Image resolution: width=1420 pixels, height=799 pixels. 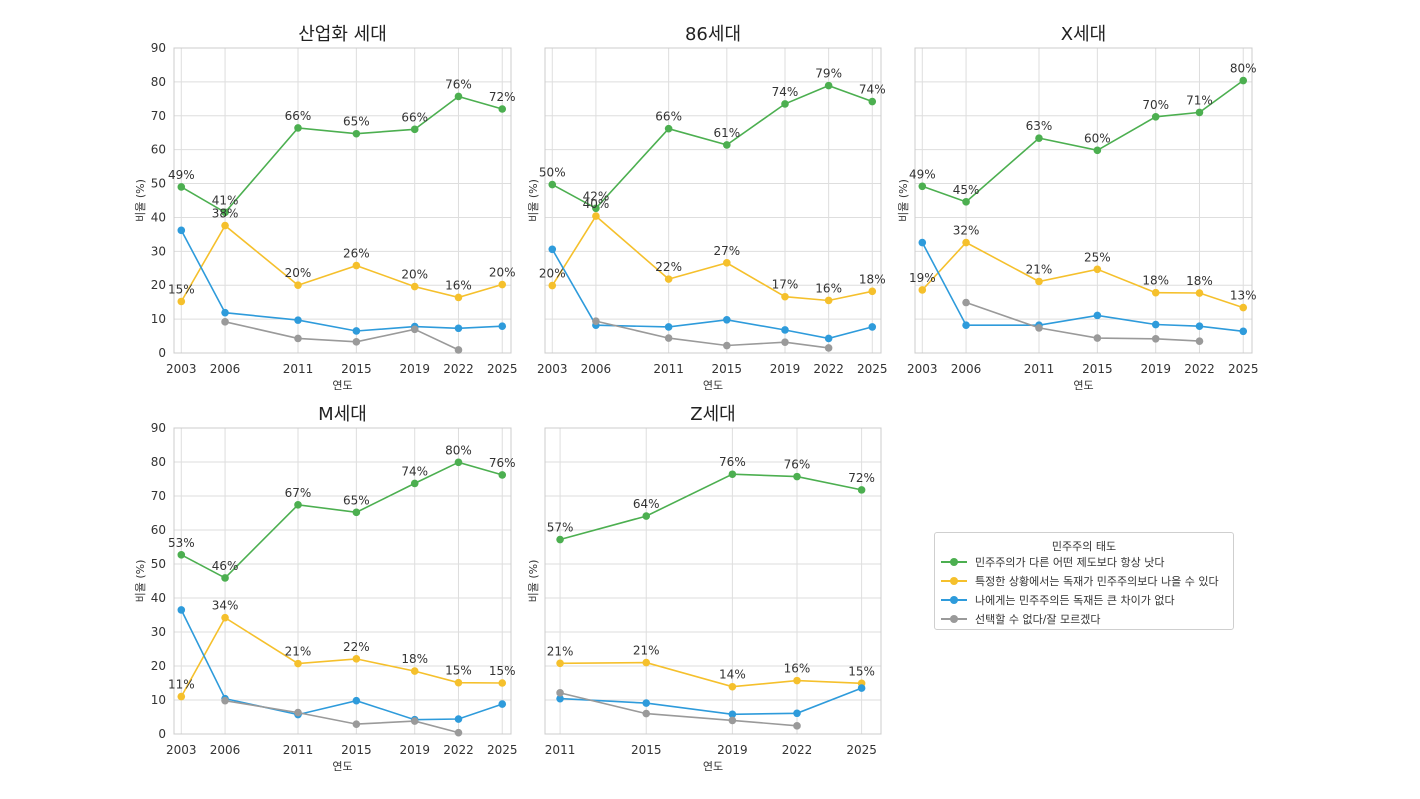 I want to click on data-label: 71%, so click(x=1199, y=100).